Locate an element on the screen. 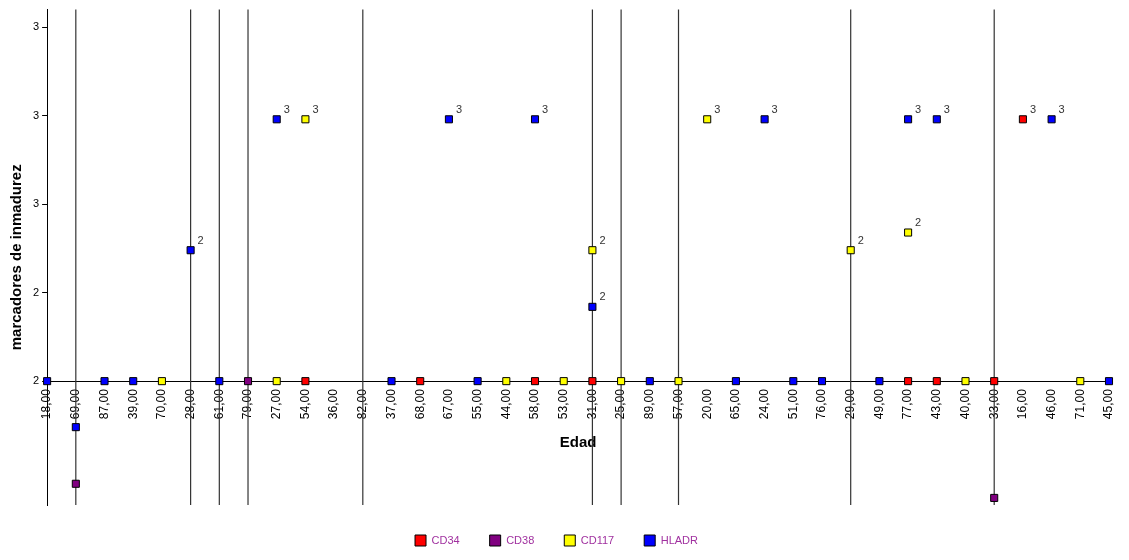 The height and width of the screenshot is (560, 1129). x-tick-label: 77,00 is located at coordinates (907, 404).